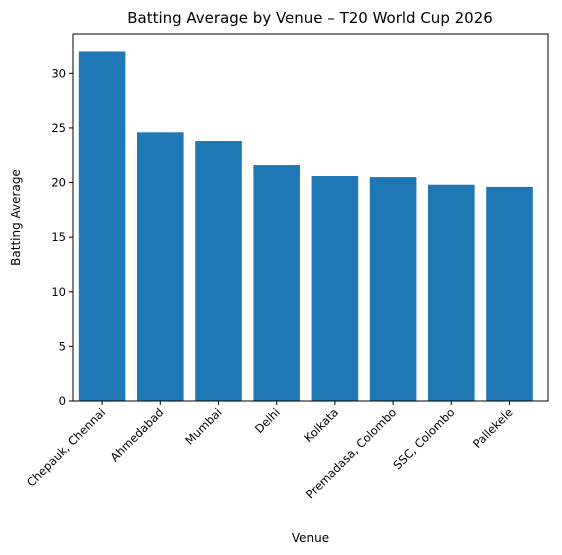  Describe the element at coordinates (267, 420) in the screenshot. I see `x-tick-label-3: Delhi` at that location.